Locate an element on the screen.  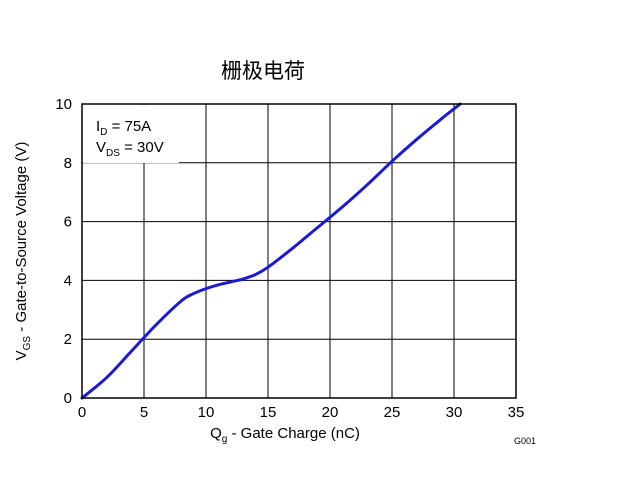
y-tick-label: 8 is located at coordinates (68, 163).